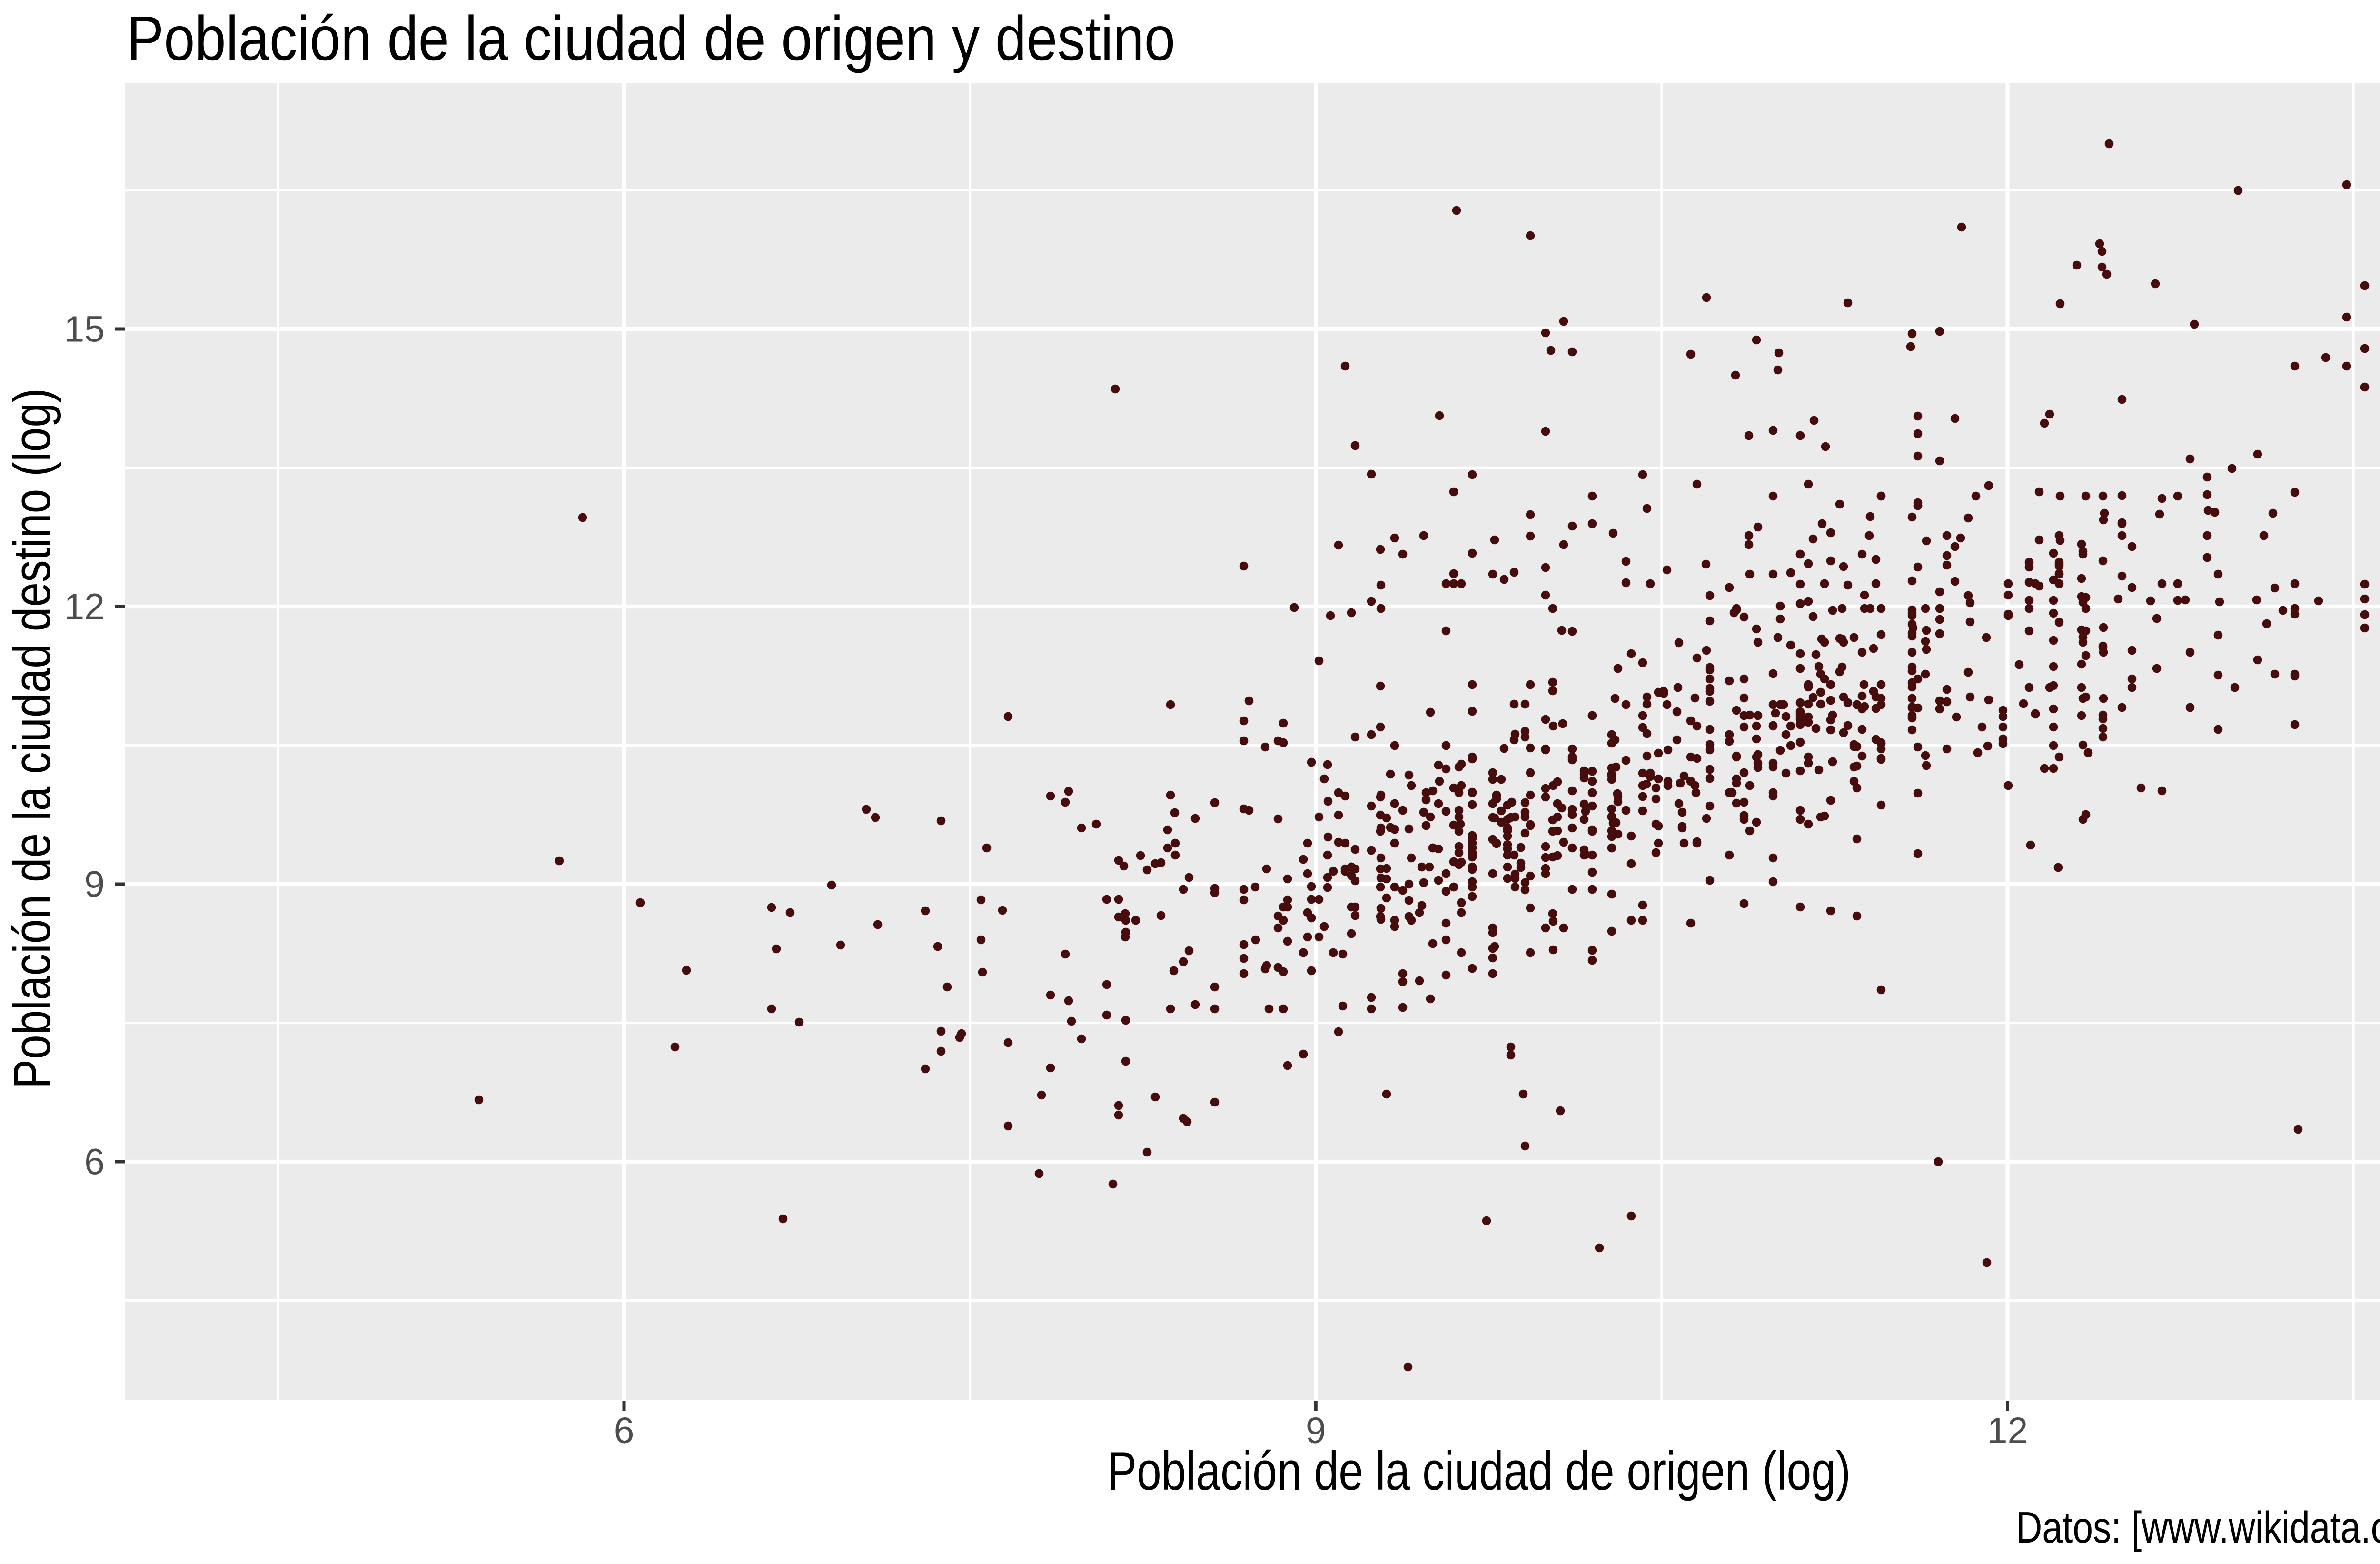  Describe the element at coordinates (32, 738) in the screenshot. I see `svg-text:Población de la ciudad destino: Población de la ciudad destino (log)` at that location.